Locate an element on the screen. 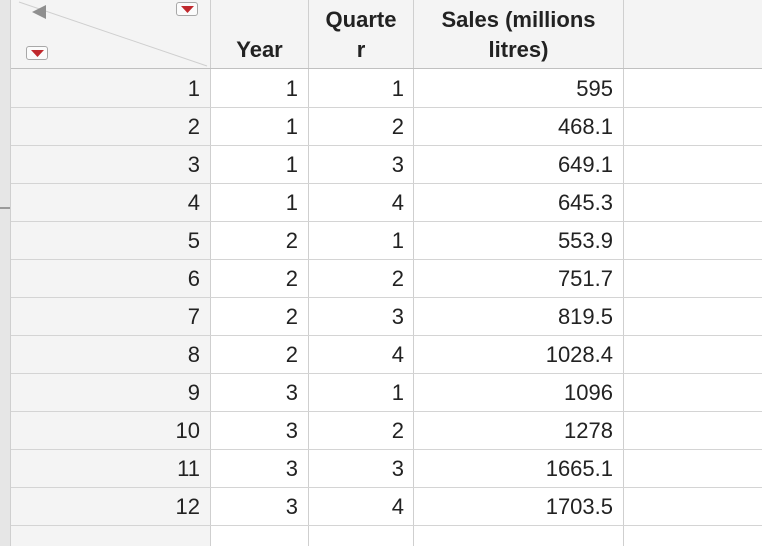 The width and height of the screenshot is (762, 546). table-row: 6 2 2 751.7 is located at coordinates (381, 278).